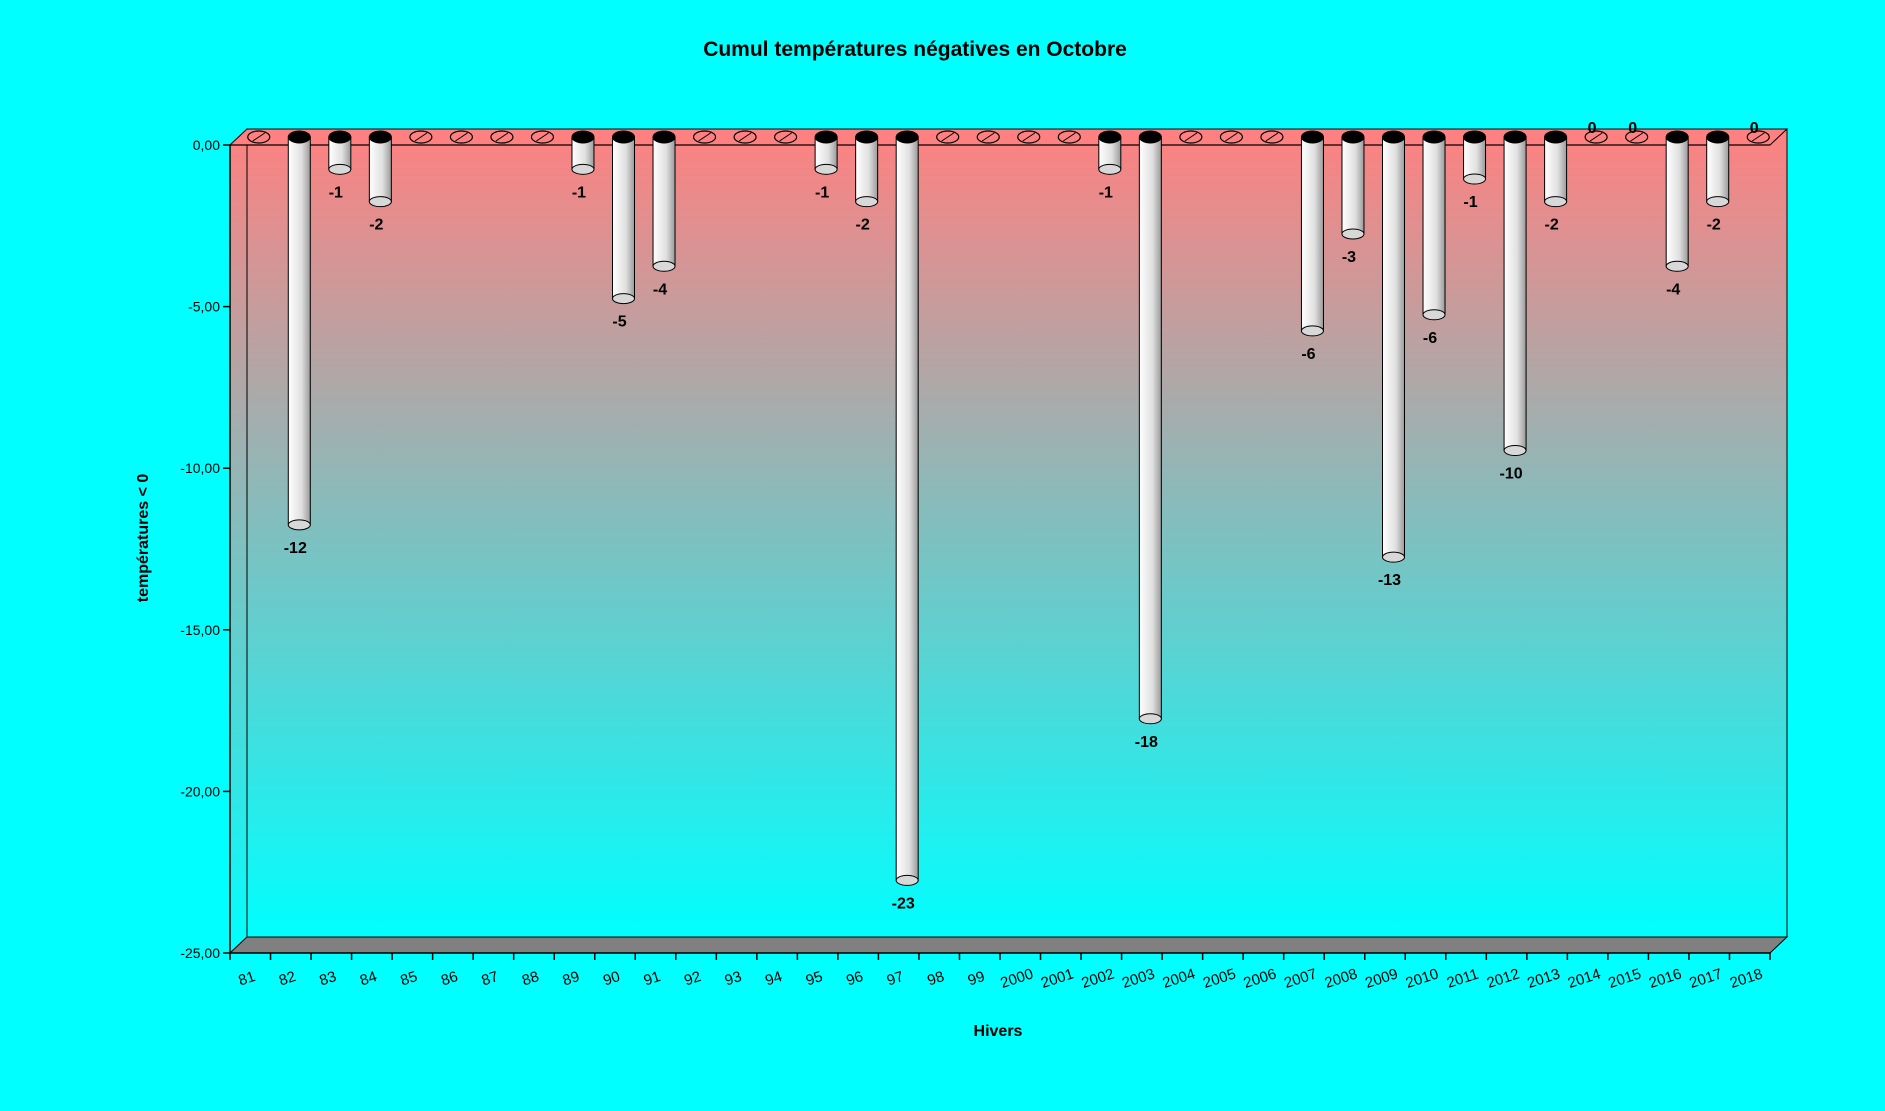 The image size is (1885, 1111). Describe the element at coordinates (935, 978) in the screenshot. I see `x-tick-label: 98` at that location.